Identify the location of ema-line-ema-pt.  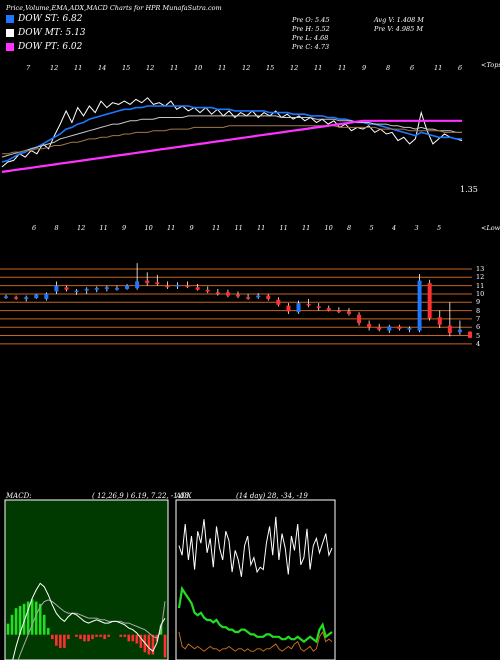
(231, 146).